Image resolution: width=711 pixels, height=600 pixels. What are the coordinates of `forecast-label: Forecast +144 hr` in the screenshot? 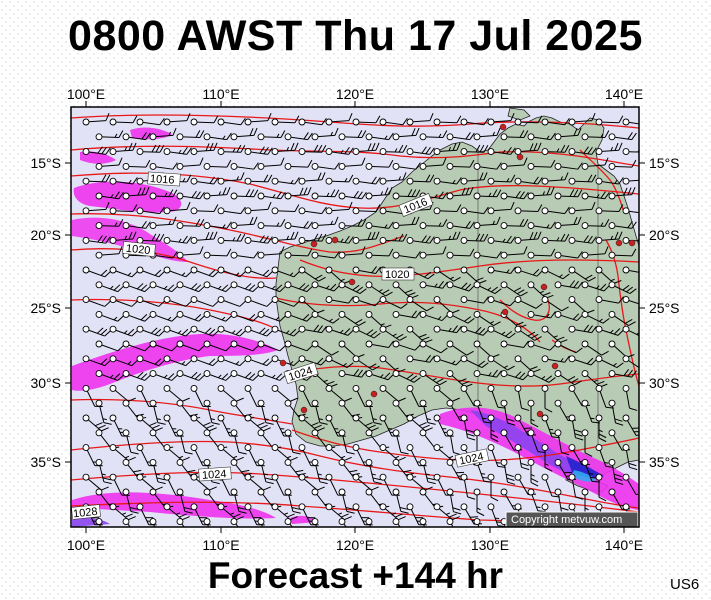 It's located at (355, 575).